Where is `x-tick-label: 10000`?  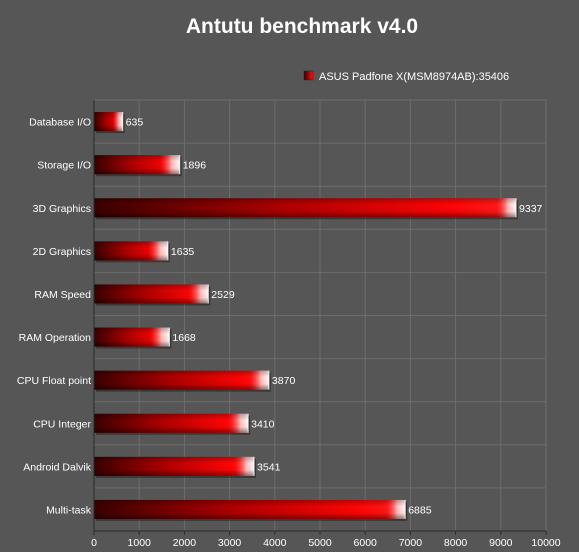 x-tick-label: 10000 is located at coordinates (545, 543).